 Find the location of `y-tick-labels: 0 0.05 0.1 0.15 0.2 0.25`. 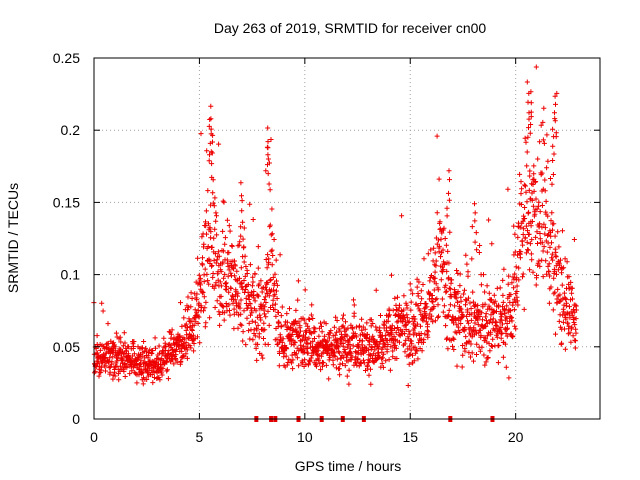

y-tick-labels: 0 0.05 0.1 0.15 0.2 0.25 is located at coordinates (66, 238).